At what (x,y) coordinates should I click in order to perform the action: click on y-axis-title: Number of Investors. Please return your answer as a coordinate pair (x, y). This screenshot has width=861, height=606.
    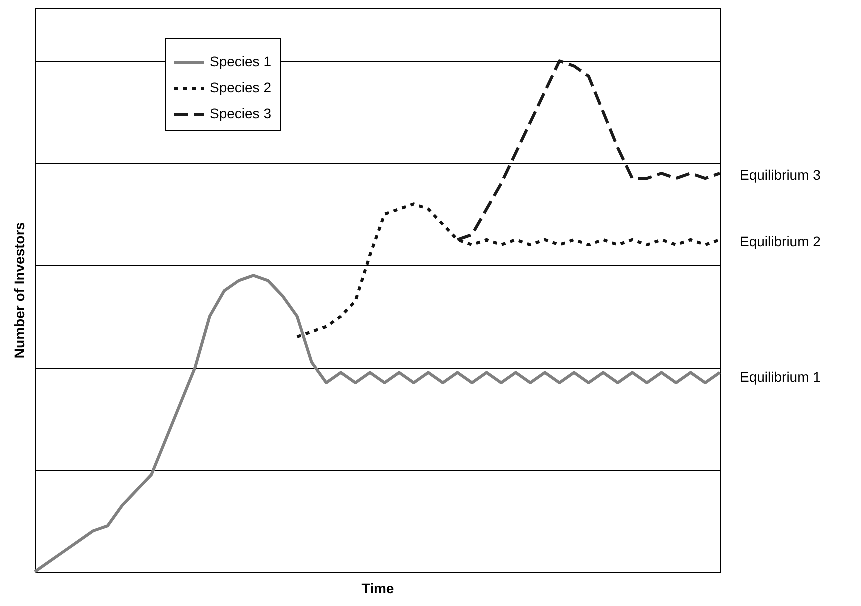
    Looking at the image, I should click on (20, 290).